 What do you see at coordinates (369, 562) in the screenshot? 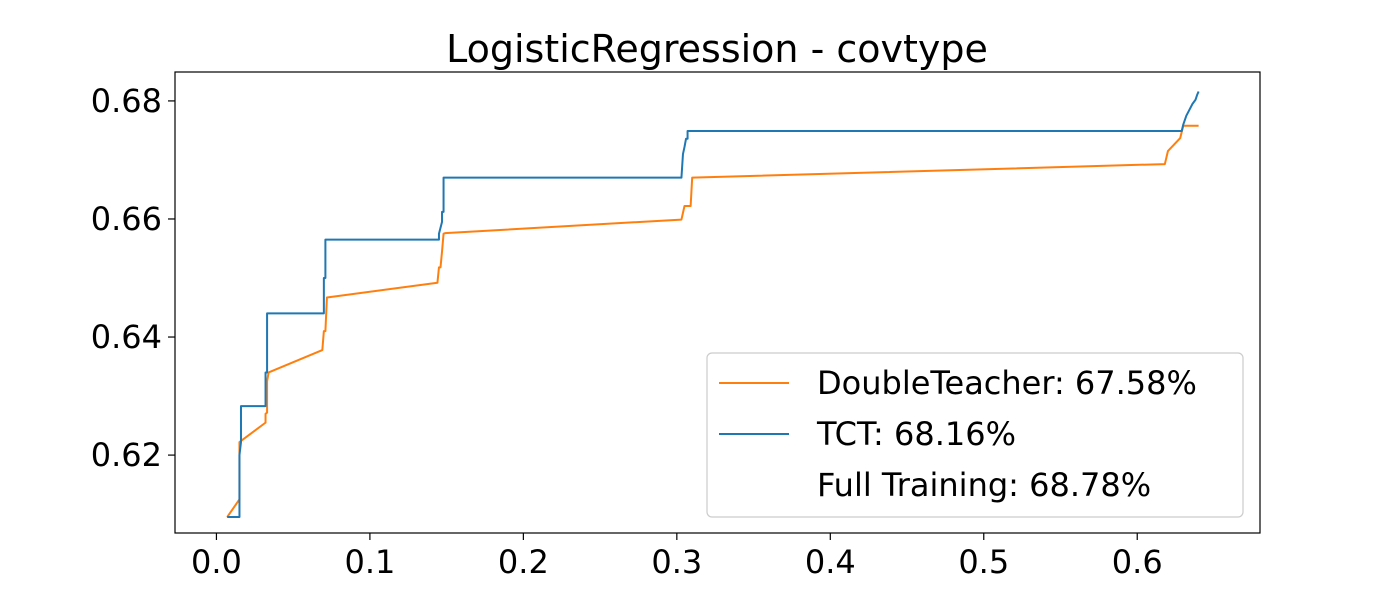
I see `x-tick-label: 0.1` at bounding box center [369, 562].